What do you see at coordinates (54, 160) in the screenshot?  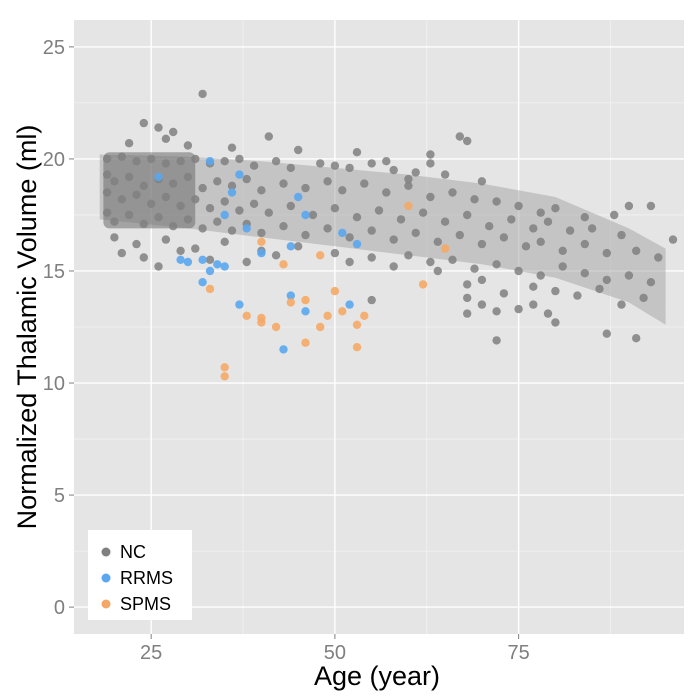 I see `y-tick-label: 20` at bounding box center [54, 160].